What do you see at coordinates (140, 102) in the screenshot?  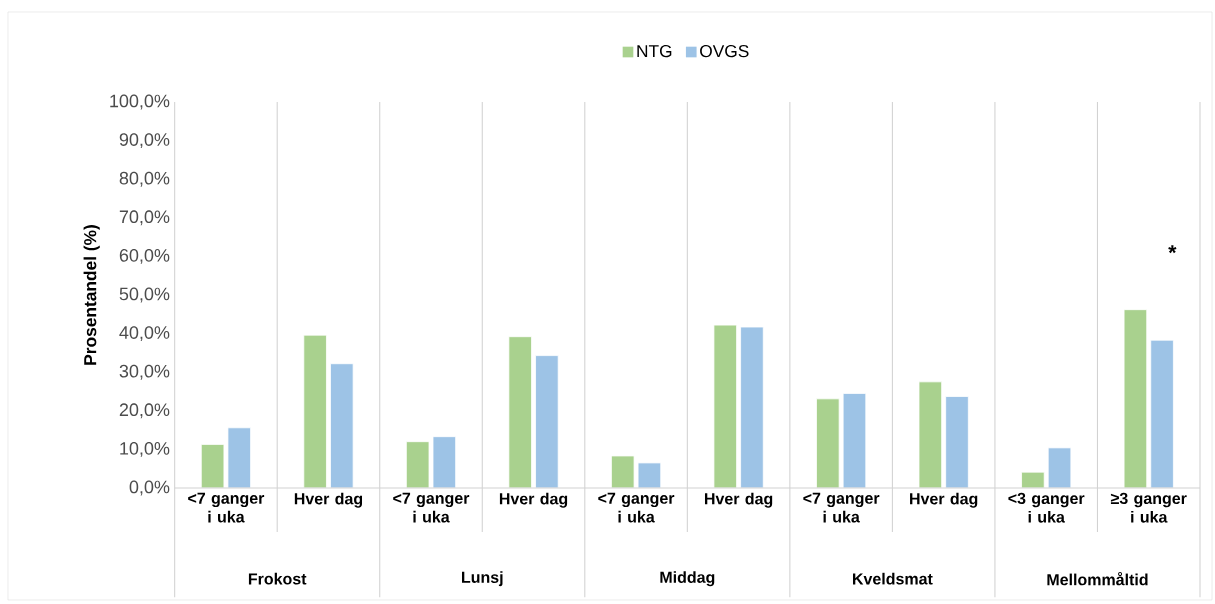 I see `y-tick-label: 100,0%` at bounding box center [140, 102].